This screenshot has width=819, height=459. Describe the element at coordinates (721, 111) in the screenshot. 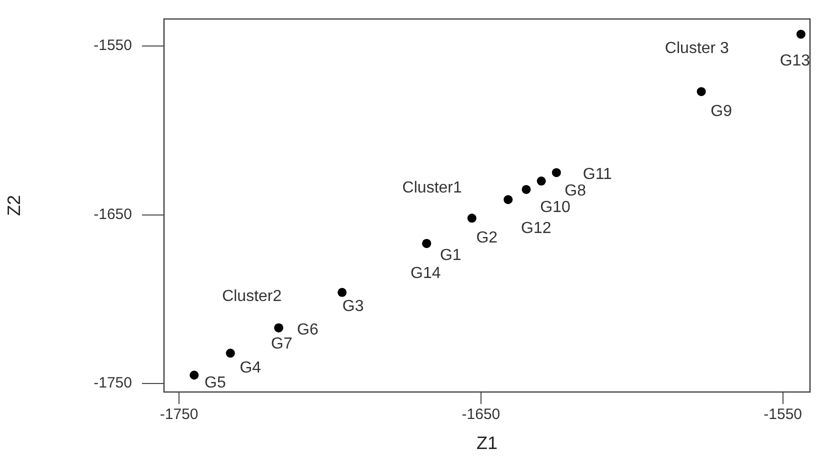

I see `annotation: G9` at that location.